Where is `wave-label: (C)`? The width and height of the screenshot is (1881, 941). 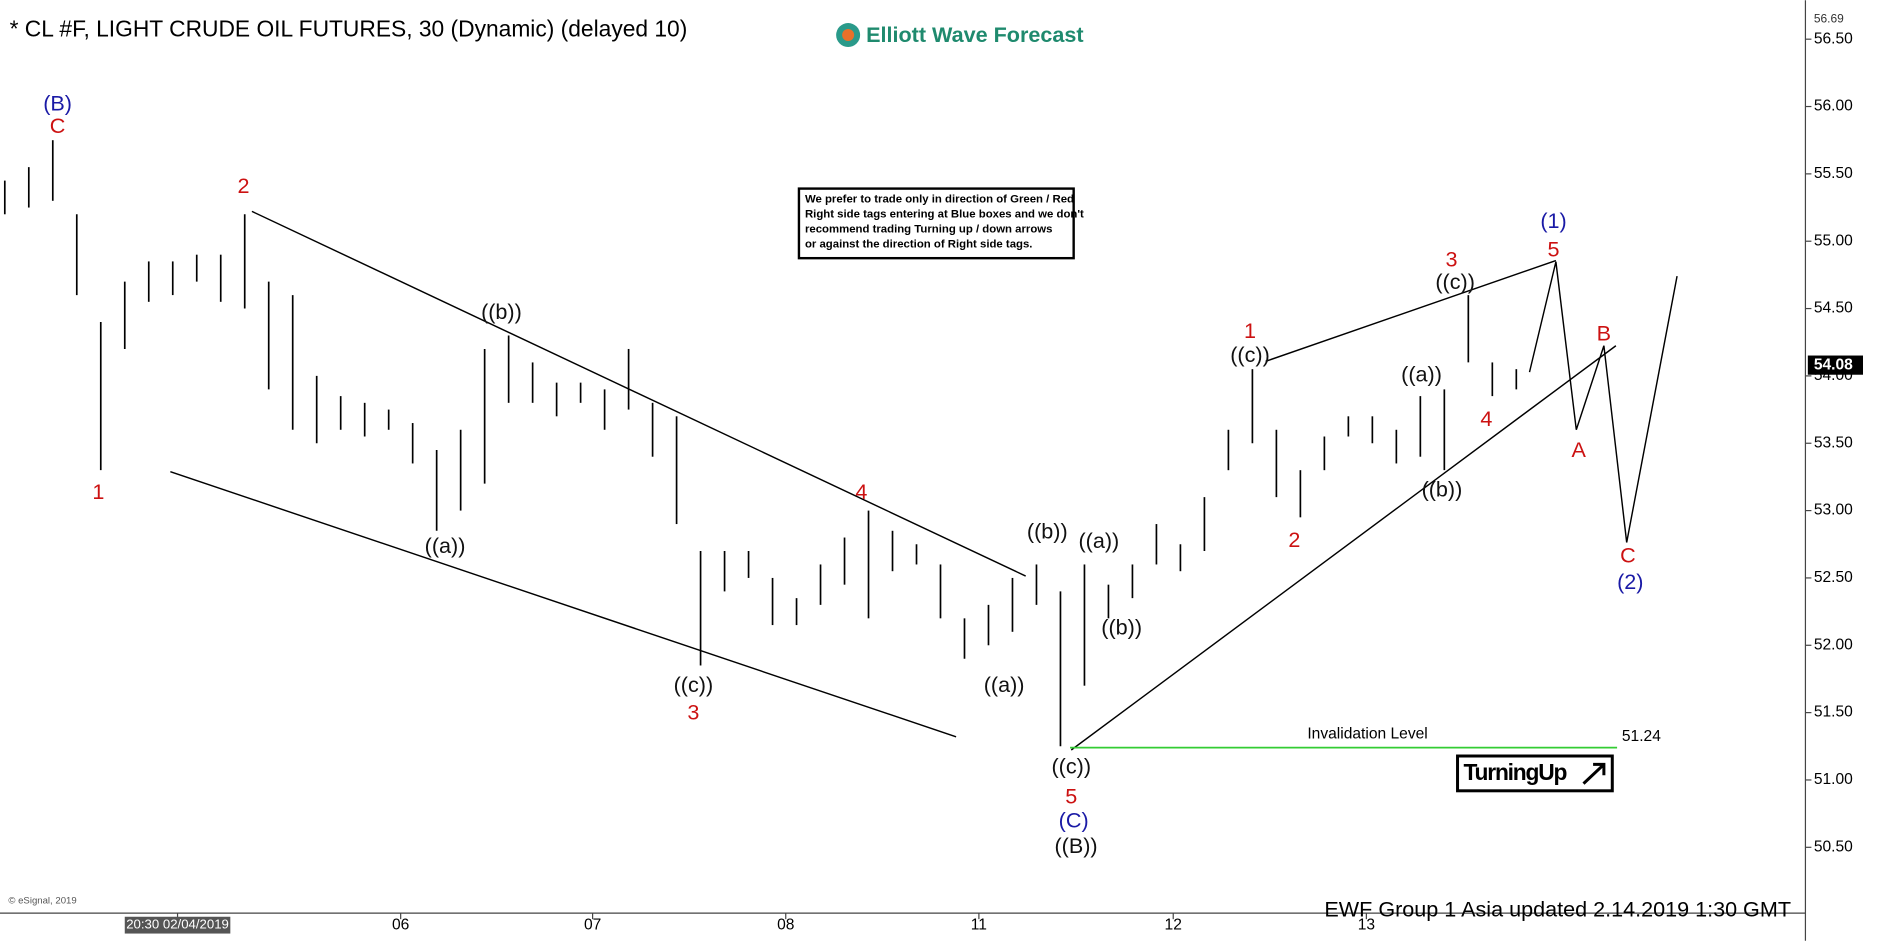
wave-label: (C) is located at coordinates (1074, 820).